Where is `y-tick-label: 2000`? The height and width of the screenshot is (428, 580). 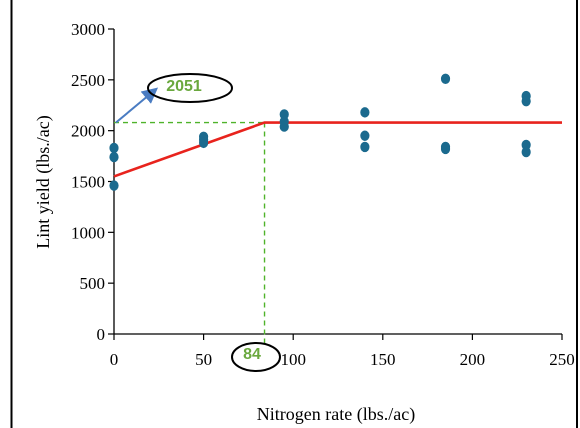 y-tick-label: 2000 is located at coordinates (88, 131).